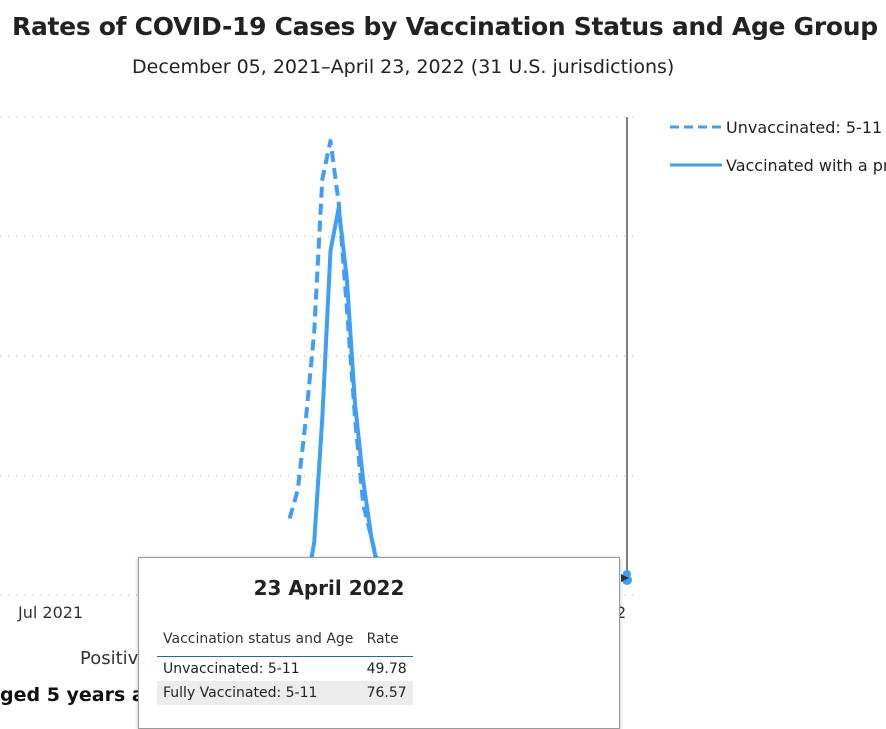 The image size is (886, 729). I want to click on tooltip-col-rate: Rate, so click(386, 642).